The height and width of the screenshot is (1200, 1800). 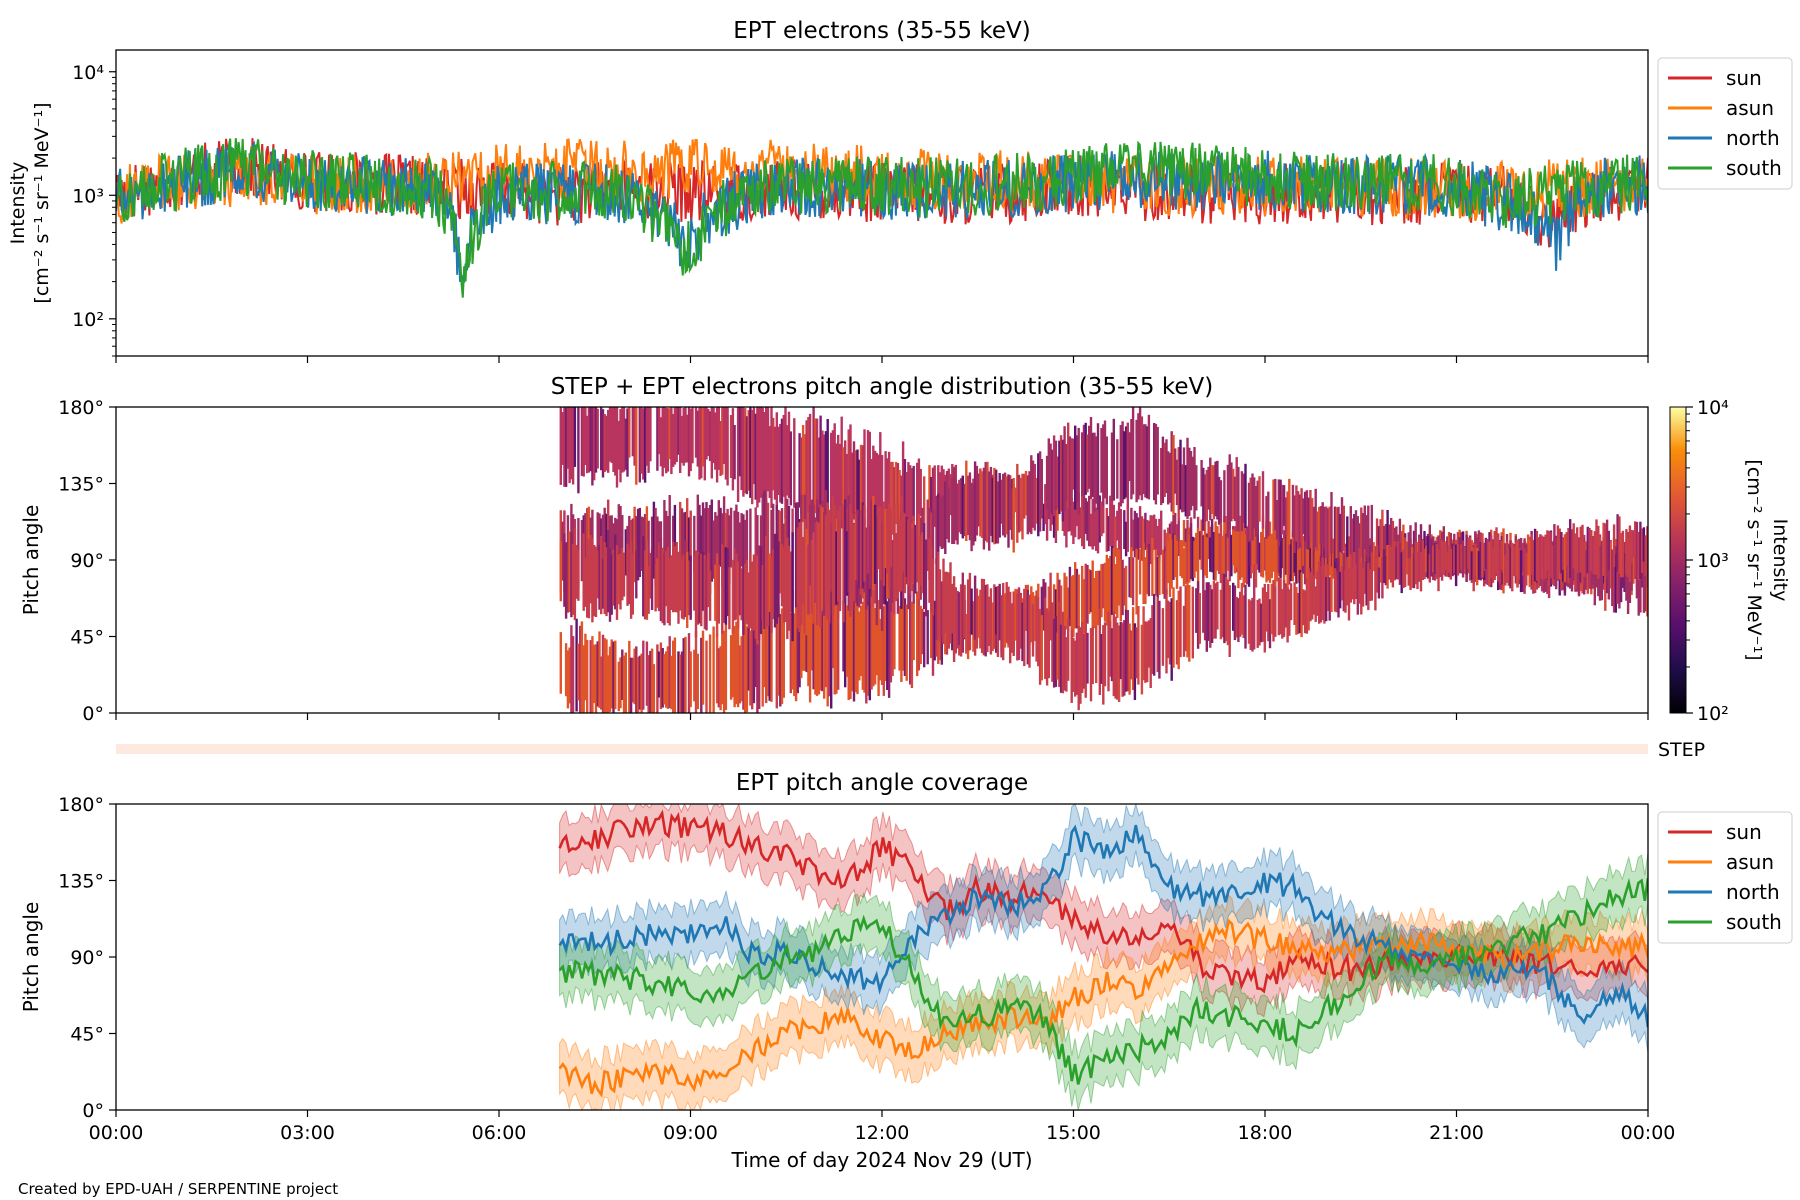 I want to click on y-tick-label: 10³, so click(x=88, y=196).